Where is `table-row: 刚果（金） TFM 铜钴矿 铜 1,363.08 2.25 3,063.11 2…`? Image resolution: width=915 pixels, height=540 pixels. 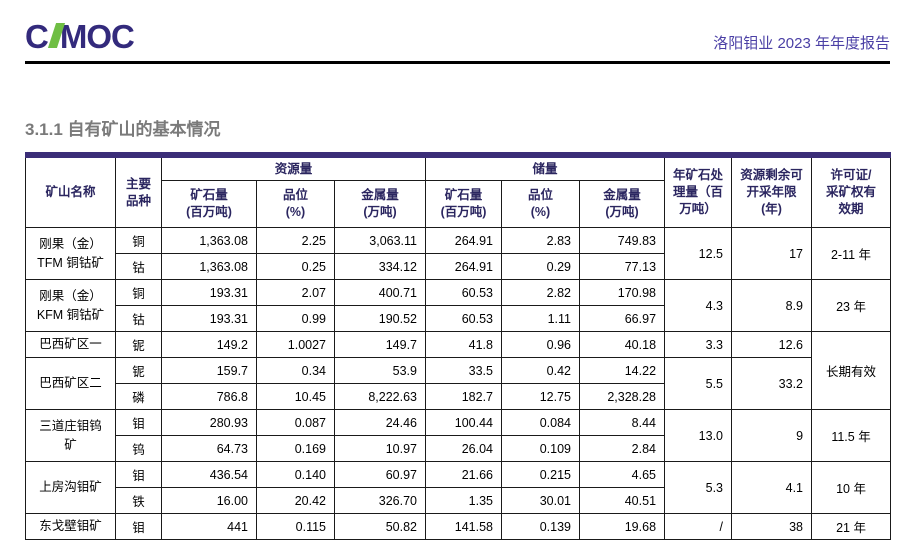
table-row: 刚果（金） TFM 铜钴矿 铜 1,363.08 2.25 3,063.11 2… is located at coordinates (458, 253).